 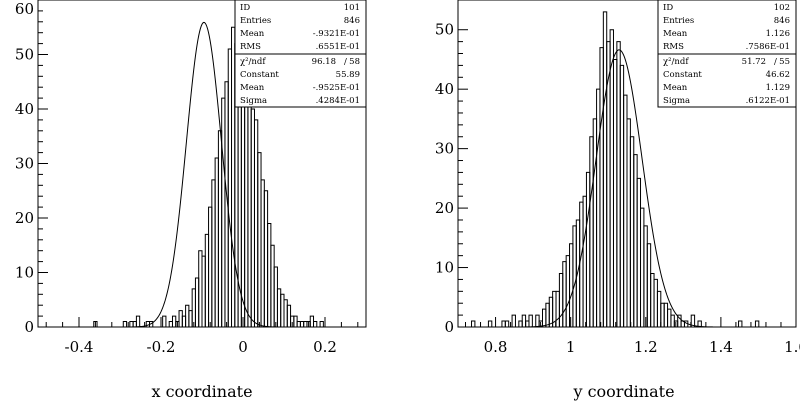 What do you see at coordinates (161, 347) in the screenshot?
I see `x-tick-label: -0.2` at bounding box center [161, 347].